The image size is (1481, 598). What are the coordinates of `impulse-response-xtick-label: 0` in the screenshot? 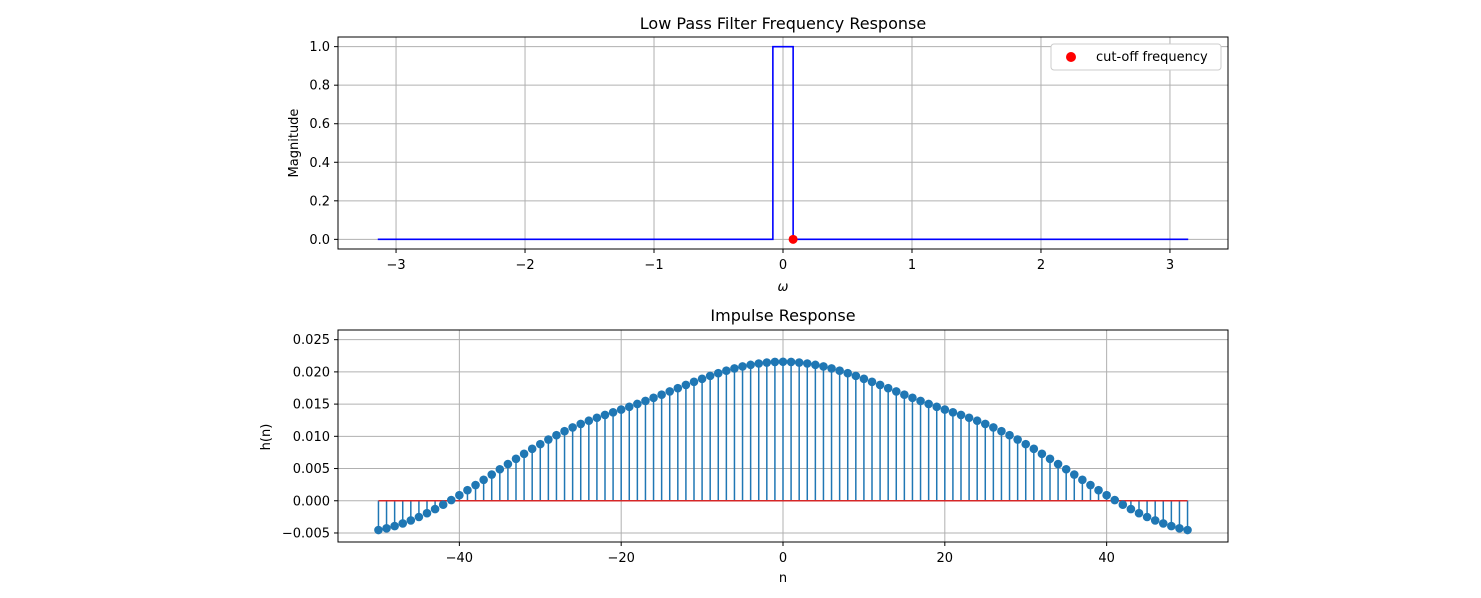 It's located at (783, 558).